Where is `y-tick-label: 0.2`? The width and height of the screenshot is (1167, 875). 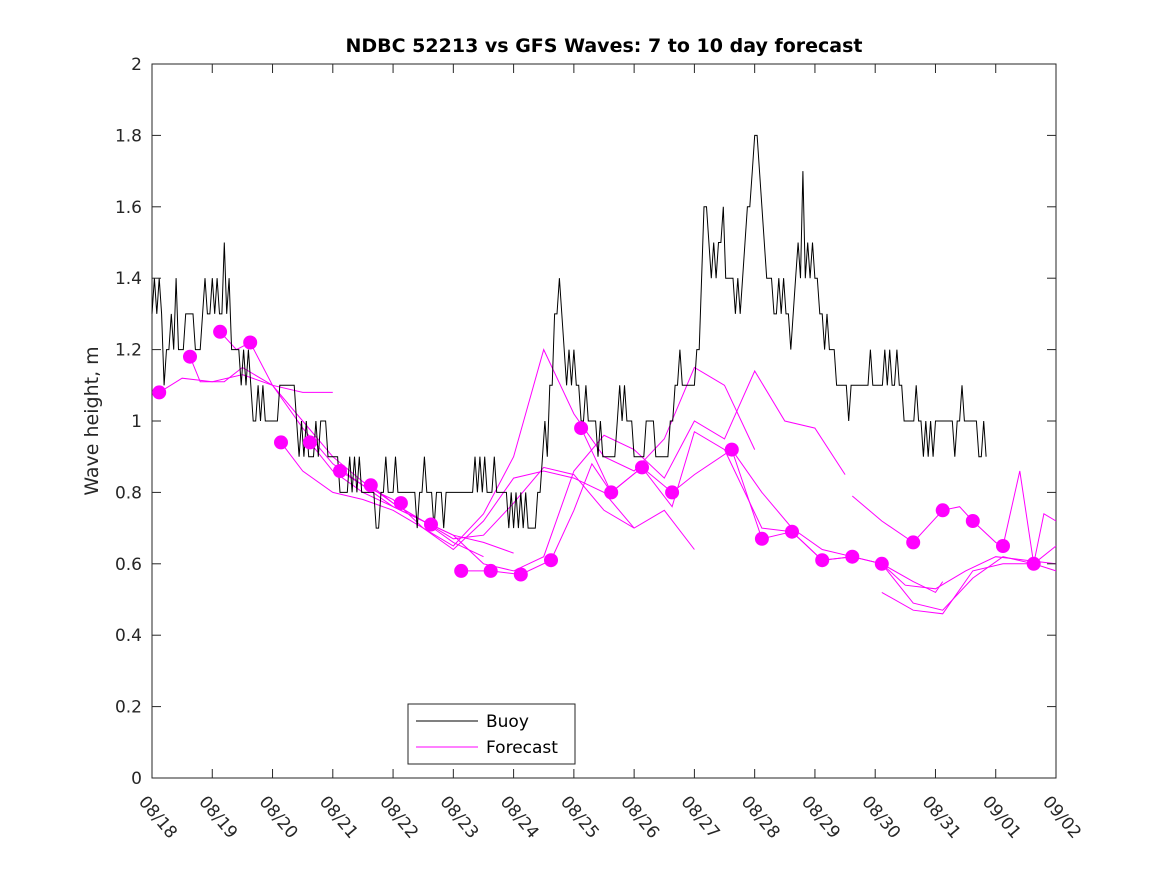
y-tick-label: 0.2 is located at coordinates (128, 708).